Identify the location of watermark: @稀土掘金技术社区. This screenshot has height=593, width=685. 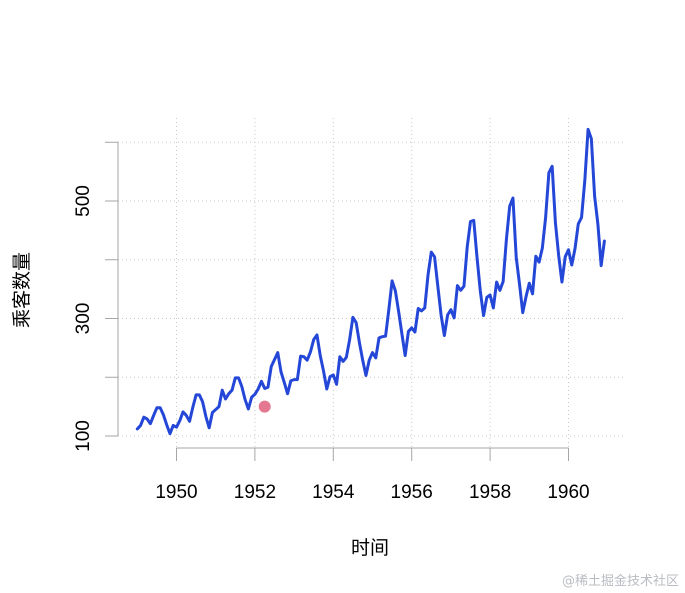
(620, 581).